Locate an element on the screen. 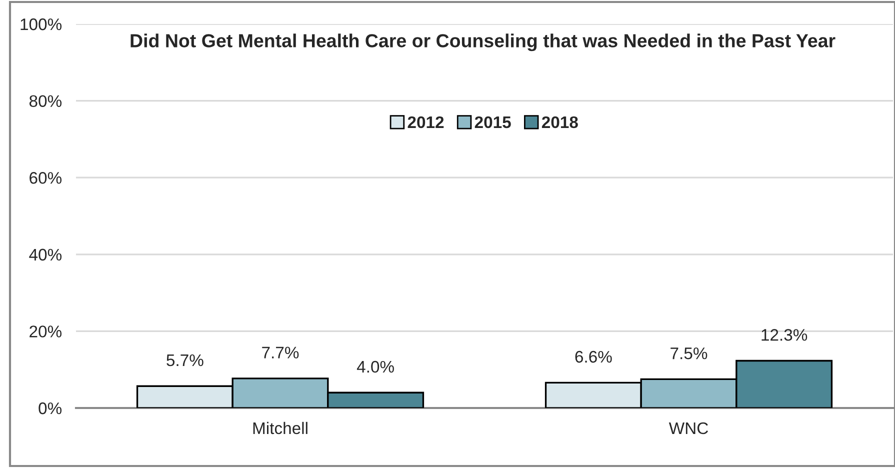  data-label: 7.7% is located at coordinates (280, 352).